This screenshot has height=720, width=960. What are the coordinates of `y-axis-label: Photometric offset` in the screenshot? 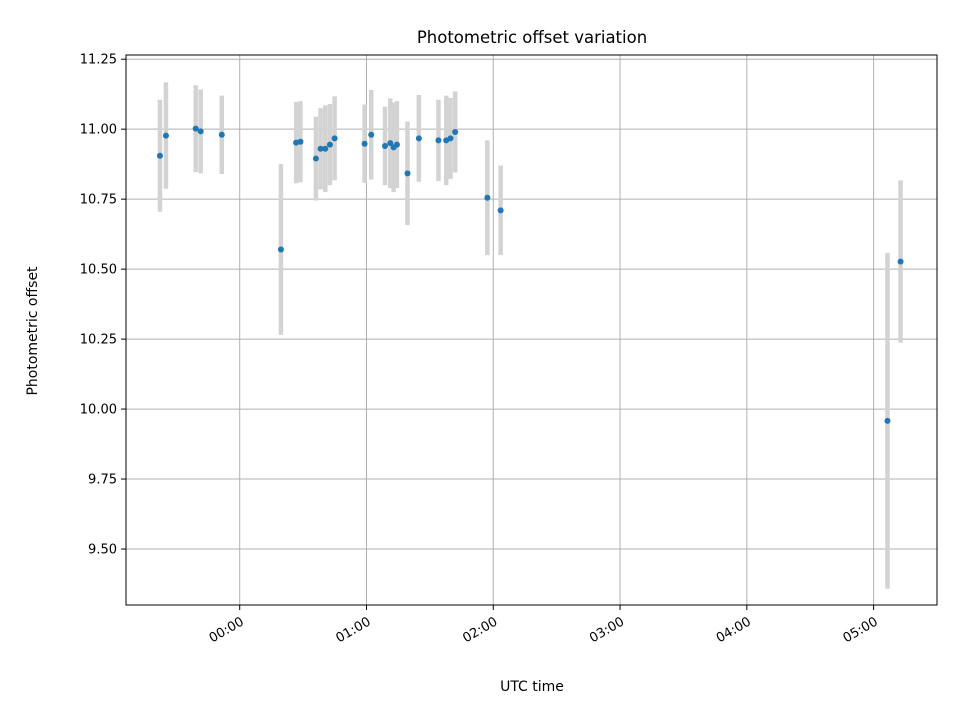 It's located at (33, 331).